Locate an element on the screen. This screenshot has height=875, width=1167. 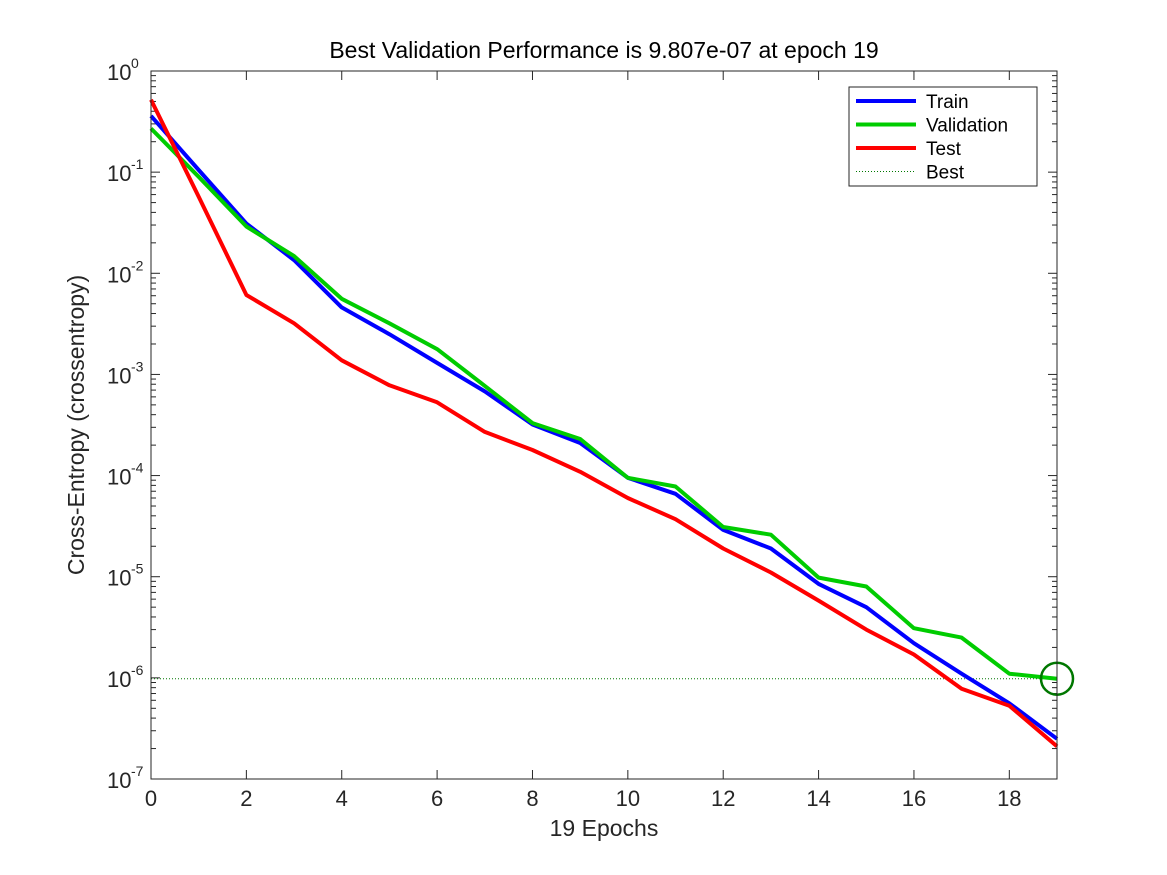
y-tick-label: 10 -5 is located at coordinates (125, 576).